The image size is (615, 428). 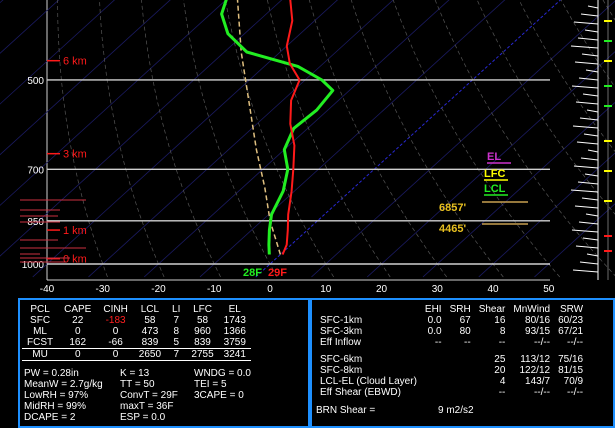 What do you see at coordinates (33, 265) in the screenshot?
I see `pressure-label: 1000` at bounding box center [33, 265].